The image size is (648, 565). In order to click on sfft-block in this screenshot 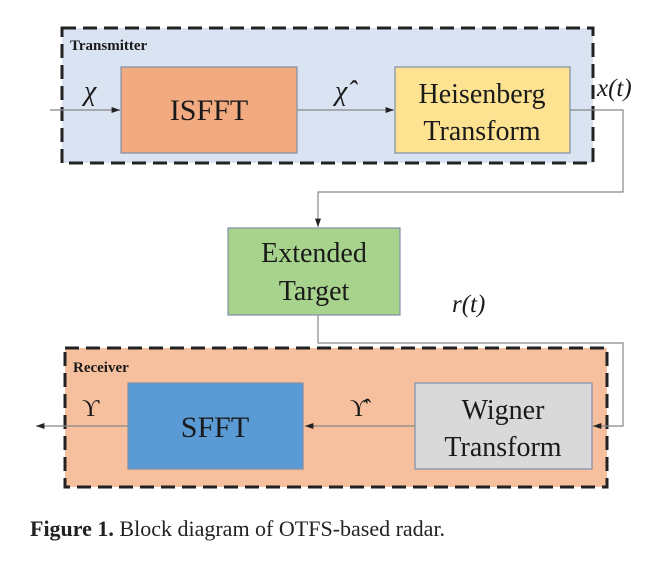, I will do `click(215, 426)`.